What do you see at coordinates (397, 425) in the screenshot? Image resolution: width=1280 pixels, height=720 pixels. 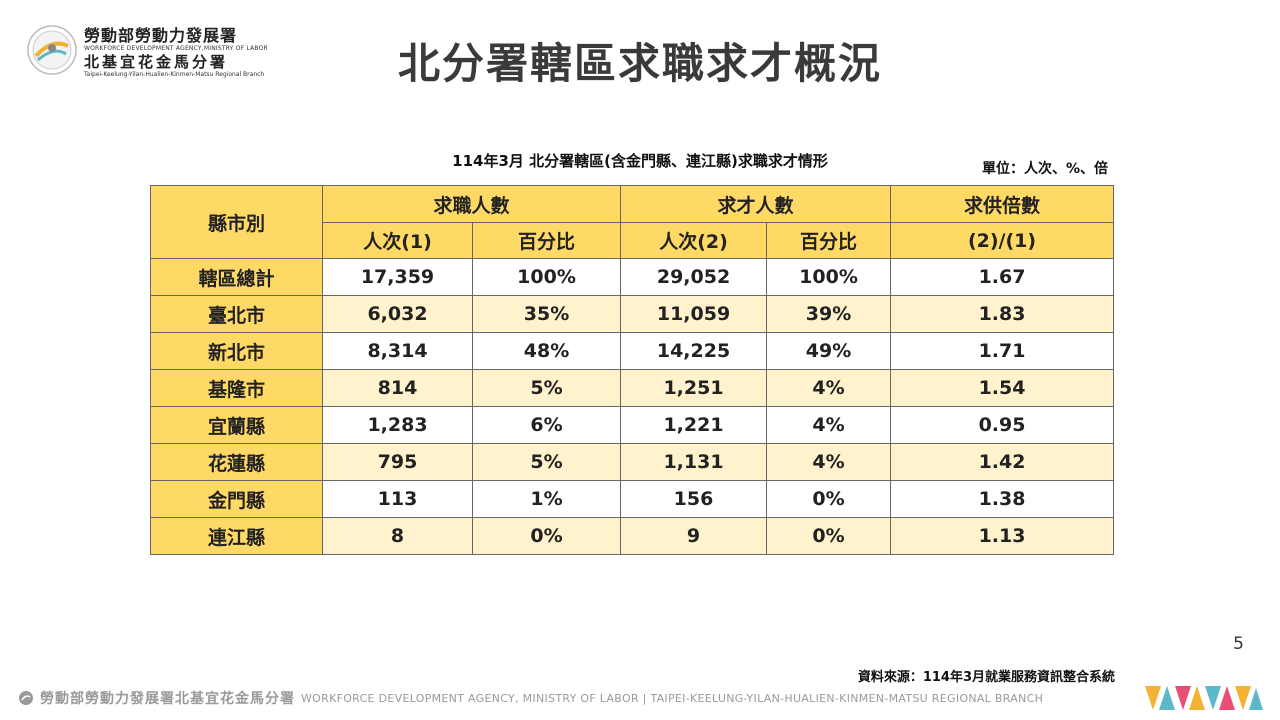 I see `cell-seekers: 1,283` at bounding box center [397, 425].